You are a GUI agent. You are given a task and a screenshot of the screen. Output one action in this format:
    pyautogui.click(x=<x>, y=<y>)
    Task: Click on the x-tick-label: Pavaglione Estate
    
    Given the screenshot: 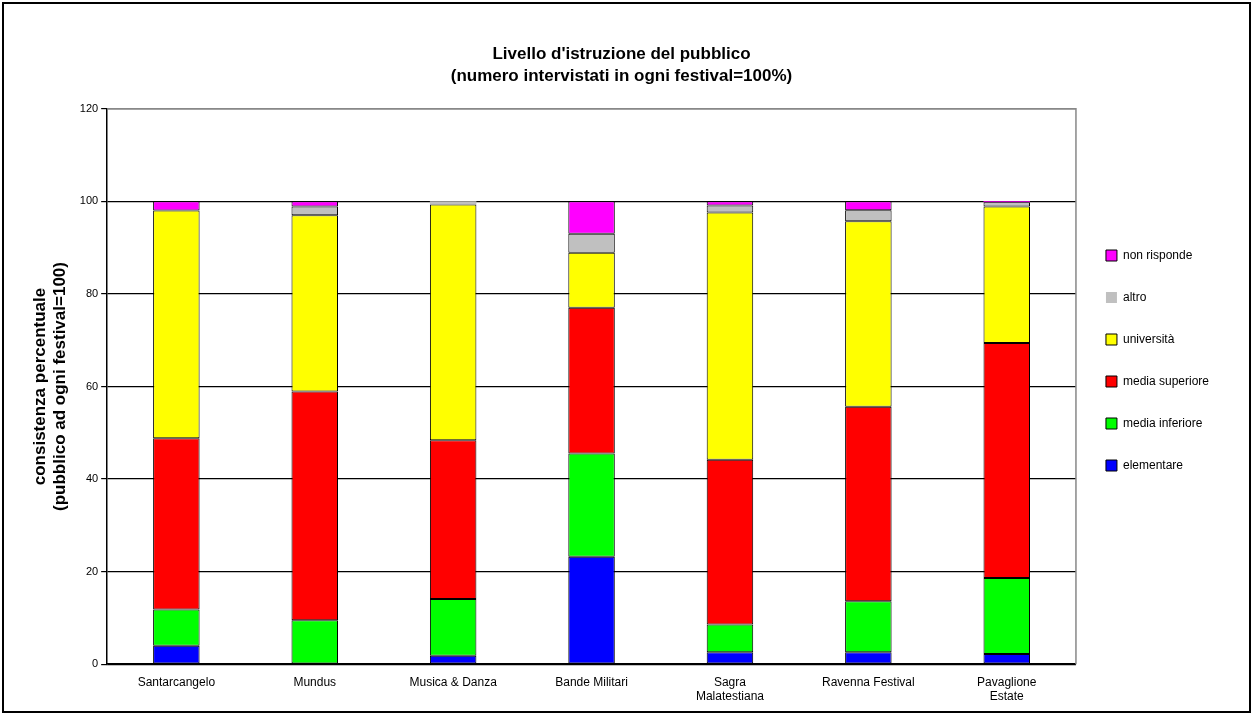 What is the action you would take?
    pyautogui.click(x=1007, y=689)
    